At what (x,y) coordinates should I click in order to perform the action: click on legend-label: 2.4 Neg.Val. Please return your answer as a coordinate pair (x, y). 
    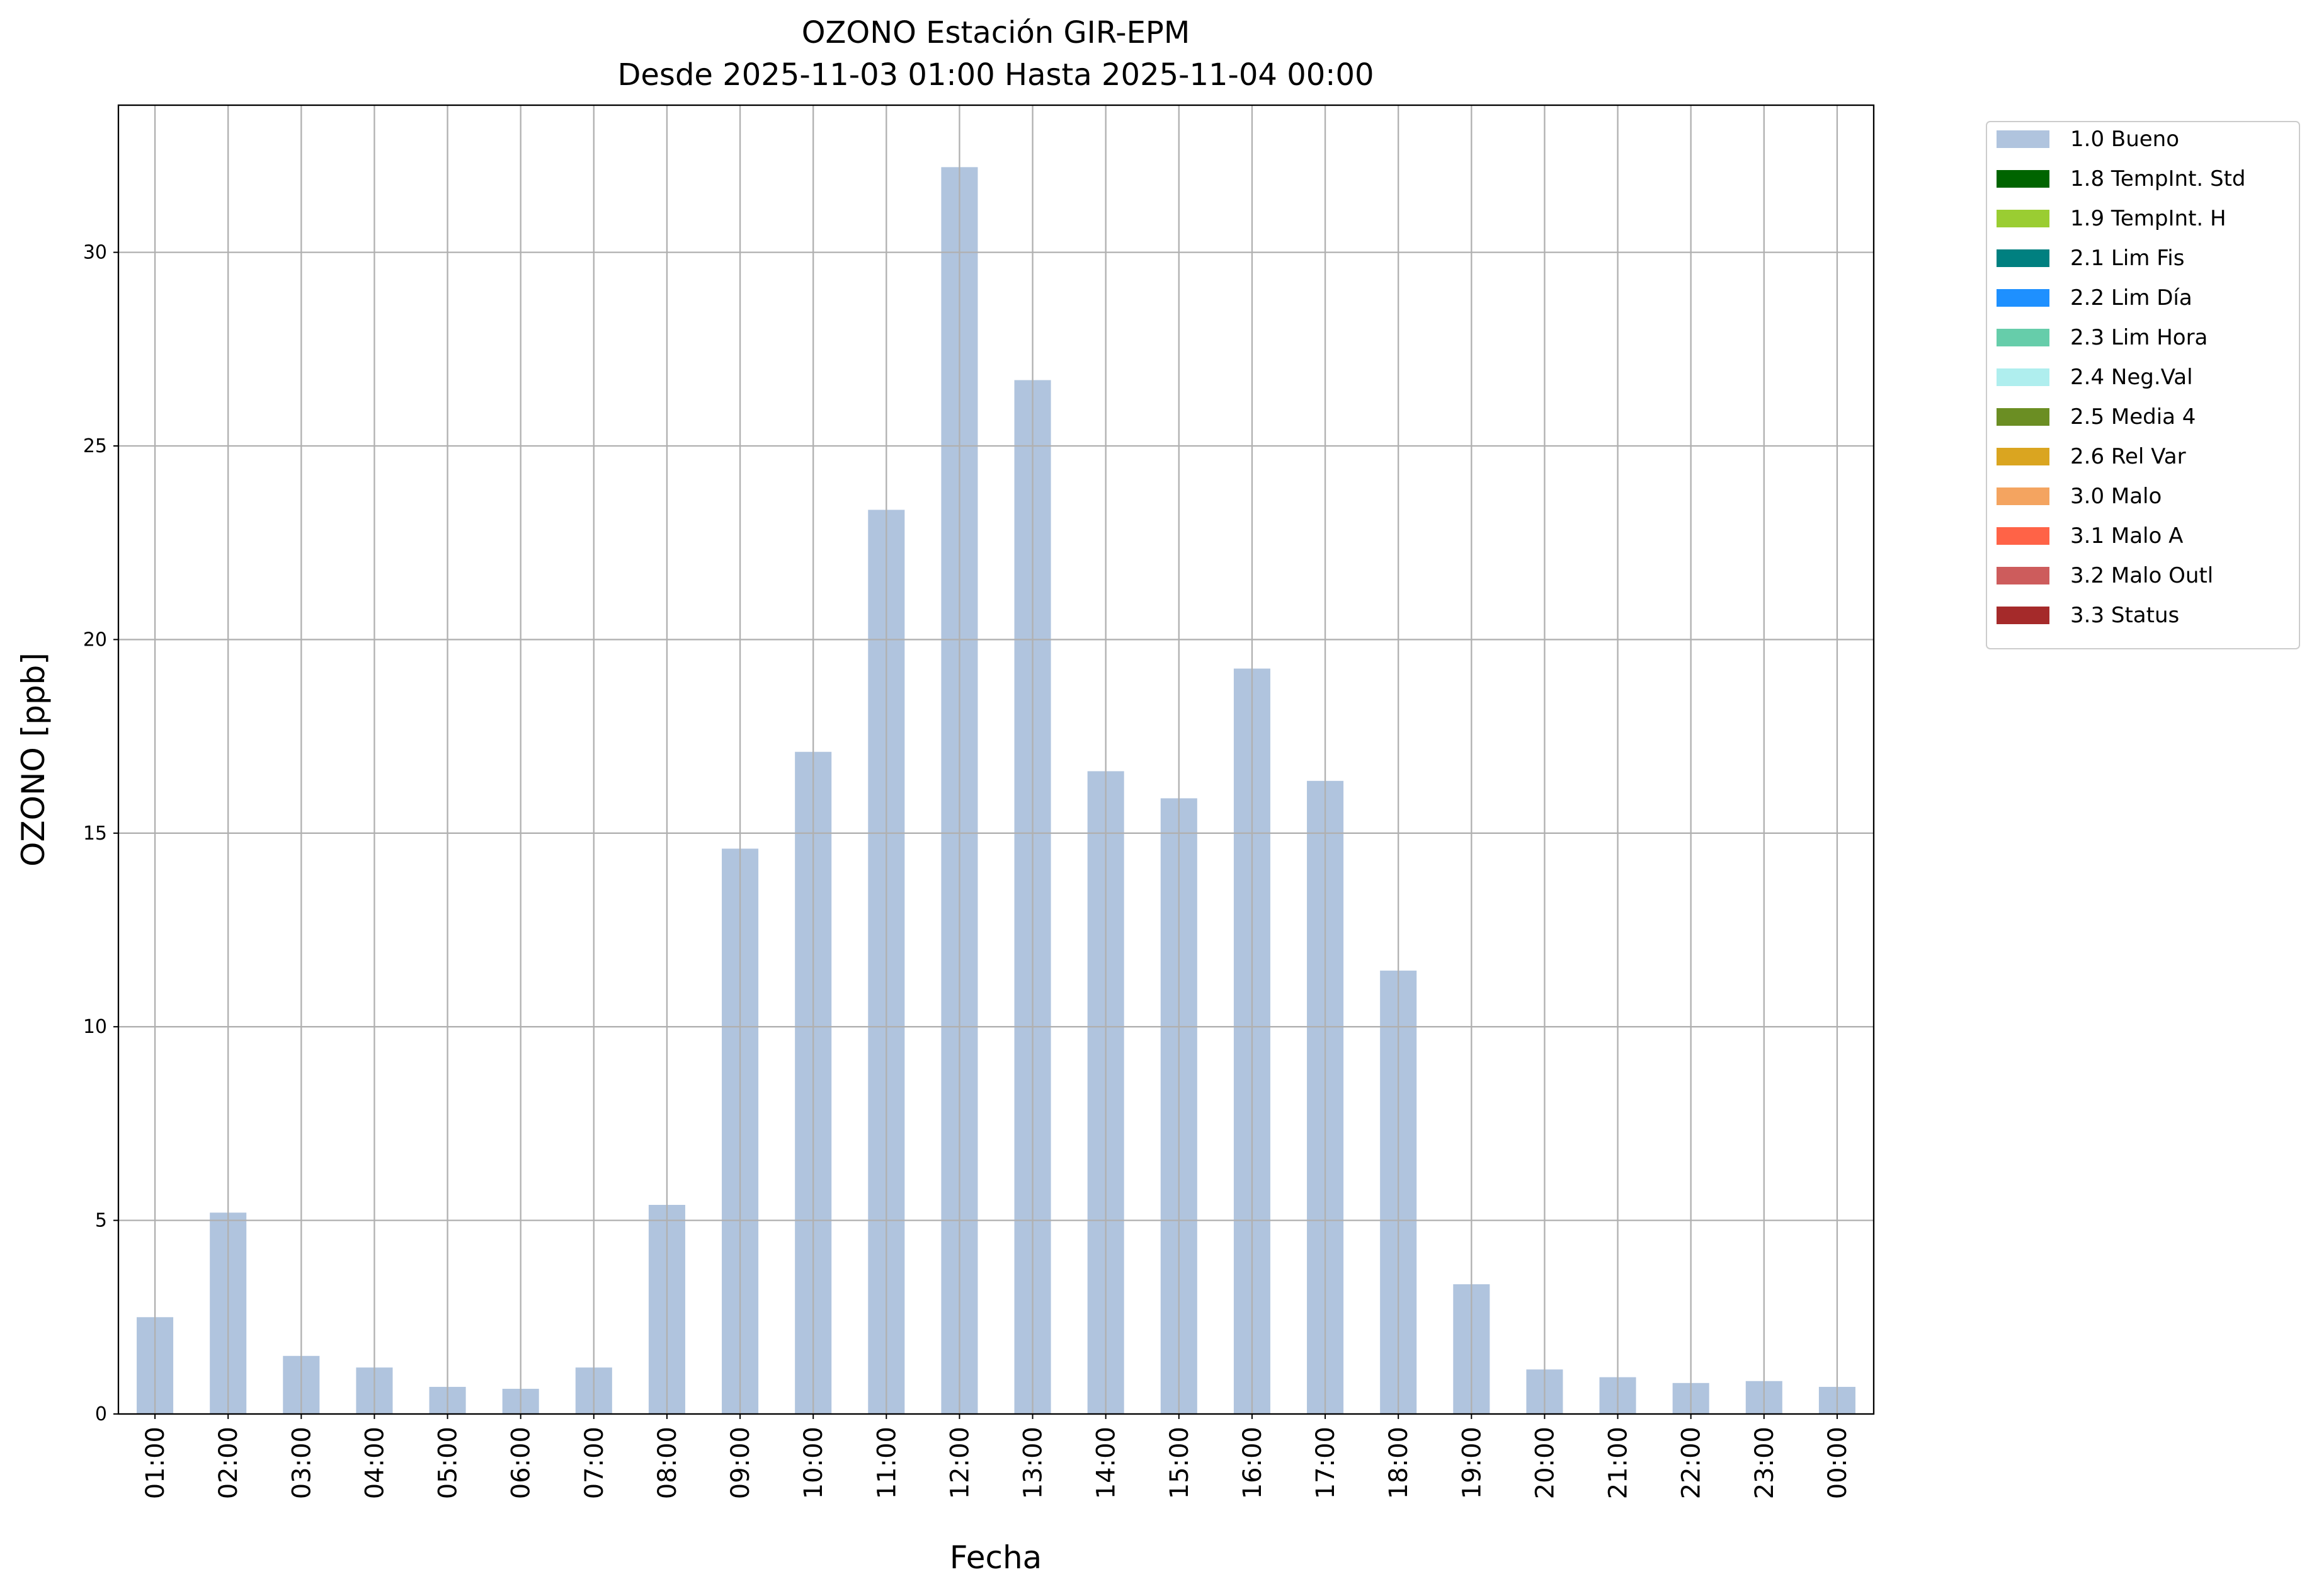
    Looking at the image, I should click on (2131, 377).